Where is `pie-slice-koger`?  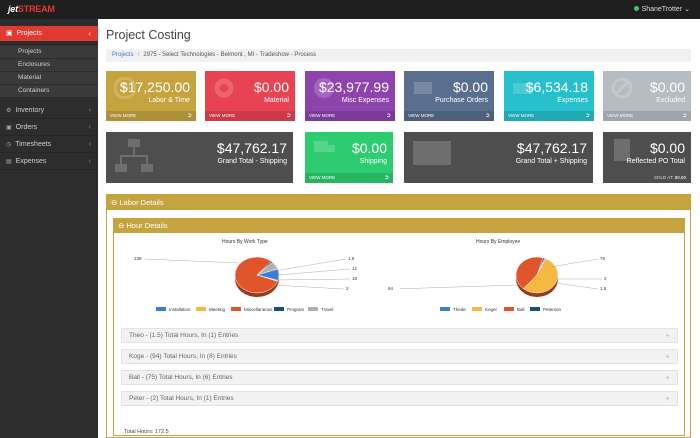
pie-slice-koger is located at coordinates (540, 276).